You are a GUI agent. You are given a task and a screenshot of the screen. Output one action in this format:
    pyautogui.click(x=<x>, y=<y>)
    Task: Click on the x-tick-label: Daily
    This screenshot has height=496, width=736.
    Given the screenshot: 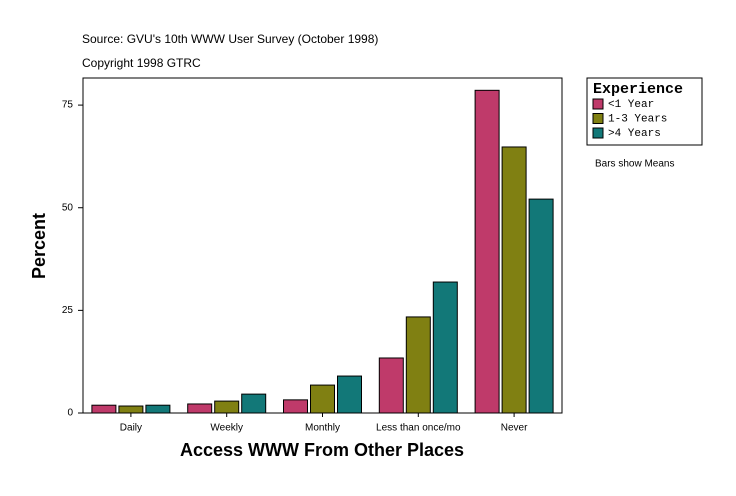 What is the action you would take?
    pyautogui.click(x=131, y=428)
    